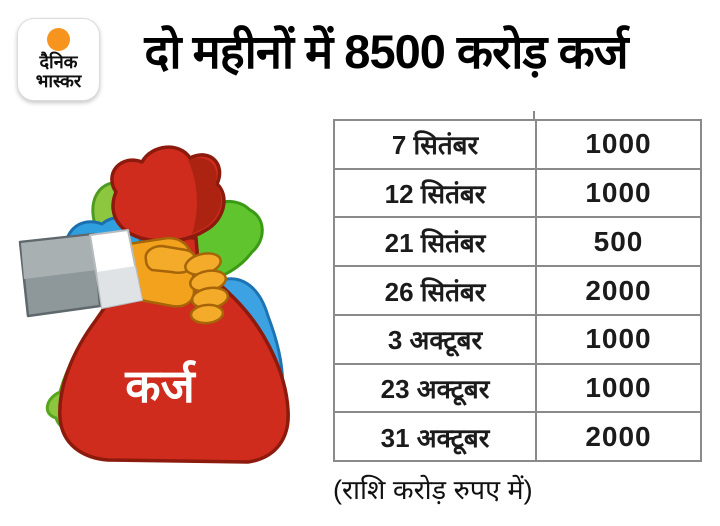  I want to click on table-row: 21 सितंबर 500, so click(517, 243).